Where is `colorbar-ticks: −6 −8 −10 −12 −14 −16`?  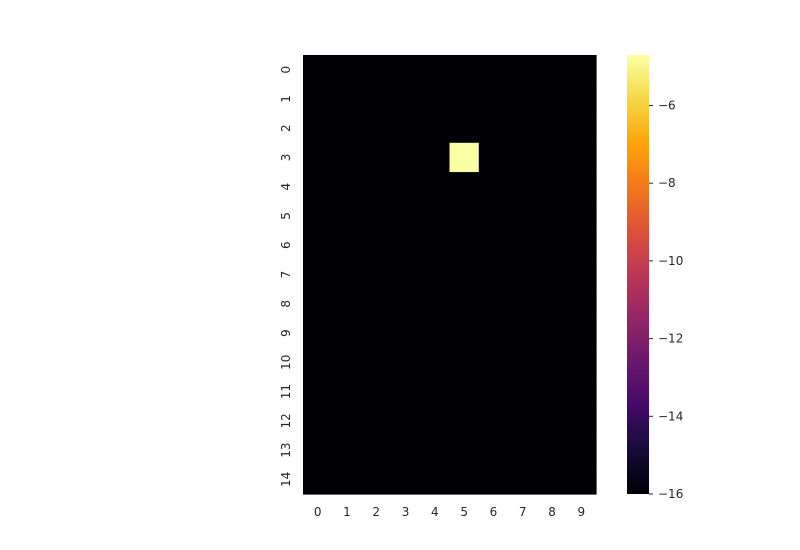
colorbar-ticks: −6 −8 −10 −12 −14 −16 is located at coordinates (666, 300).